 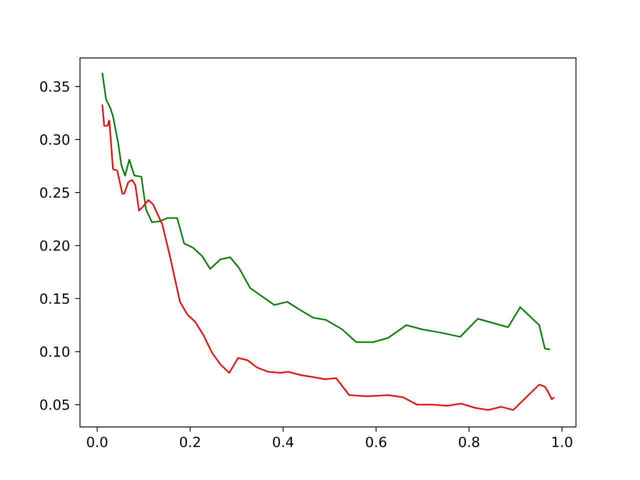 I want to click on y-tick-label: 0.25, so click(x=55, y=192).